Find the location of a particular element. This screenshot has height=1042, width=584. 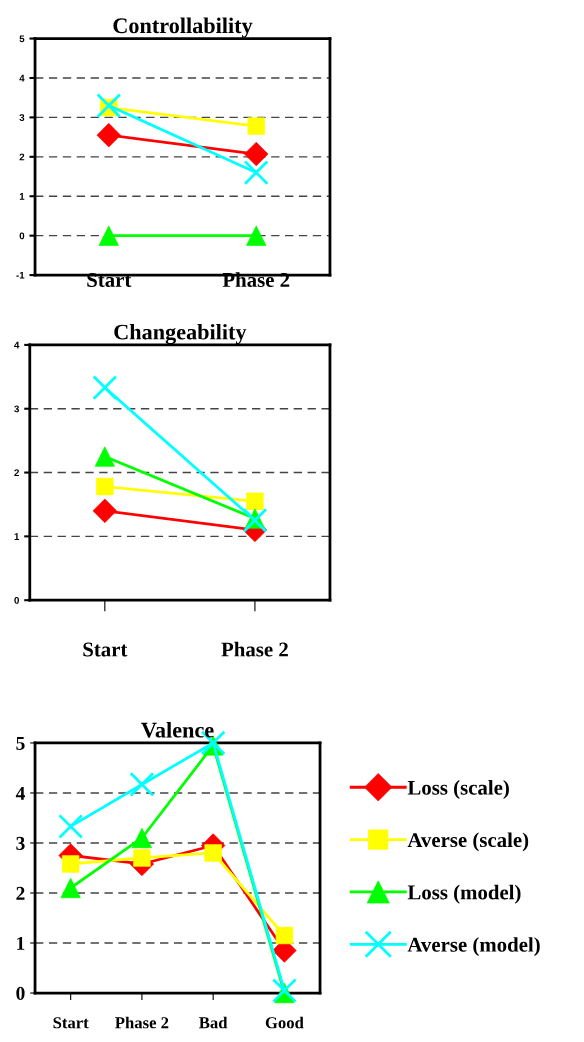

legend-label: Loss (model) is located at coordinates (464, 894).